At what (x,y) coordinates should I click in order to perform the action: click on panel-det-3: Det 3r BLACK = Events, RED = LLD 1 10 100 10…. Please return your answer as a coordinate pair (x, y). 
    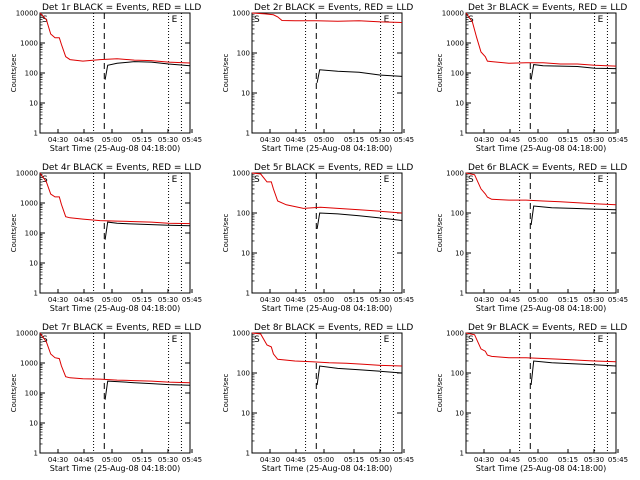
    Looking at the image, I should click on (532, 78).